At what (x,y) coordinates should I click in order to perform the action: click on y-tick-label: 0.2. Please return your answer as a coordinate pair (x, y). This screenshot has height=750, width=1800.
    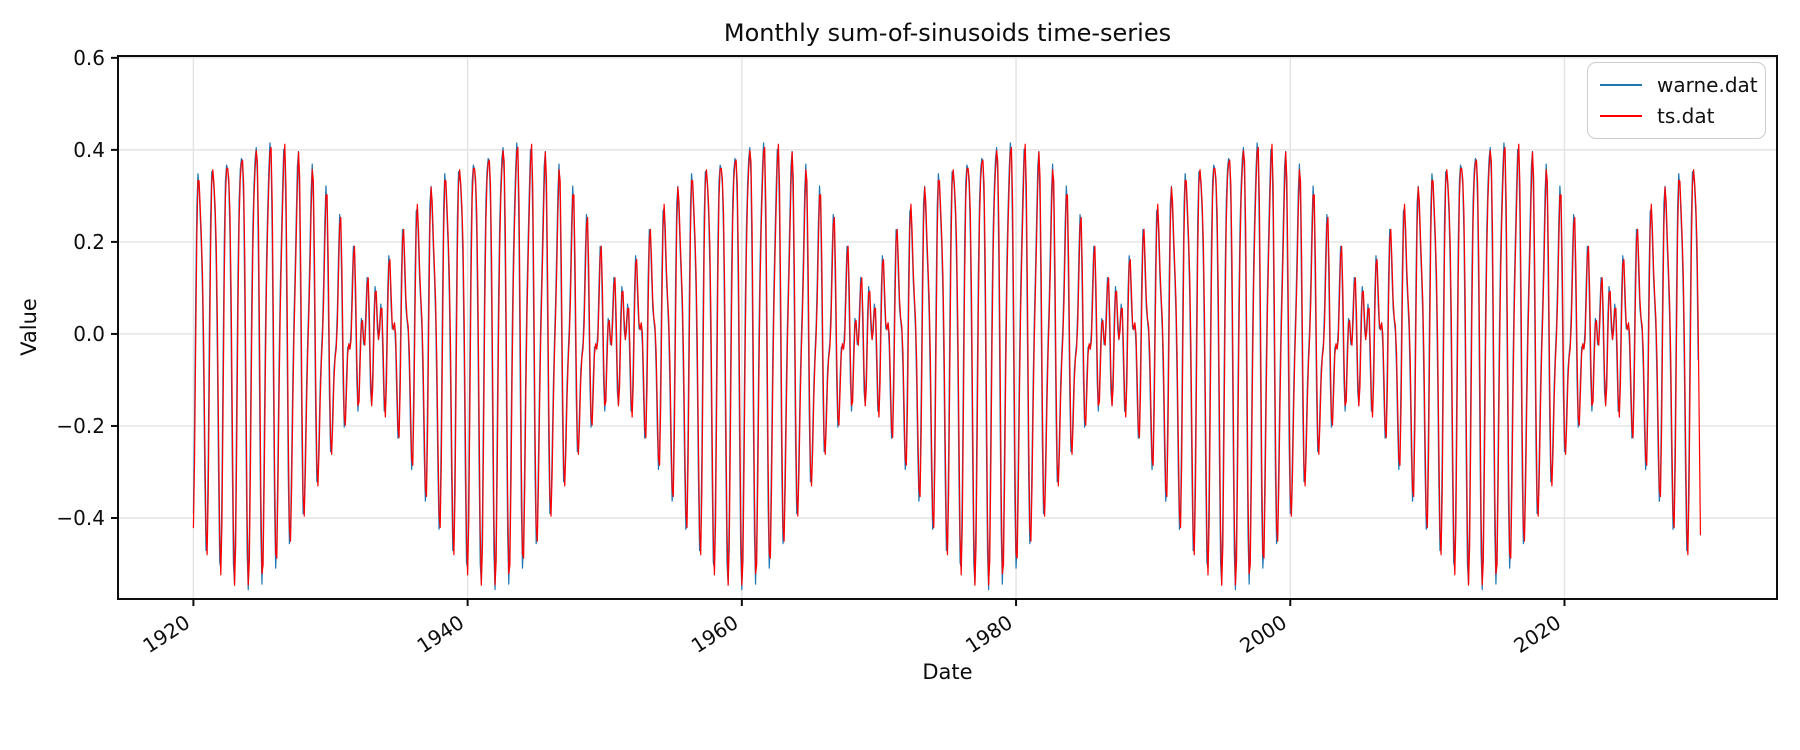
    Looking at the image, I should click on (89, 242).